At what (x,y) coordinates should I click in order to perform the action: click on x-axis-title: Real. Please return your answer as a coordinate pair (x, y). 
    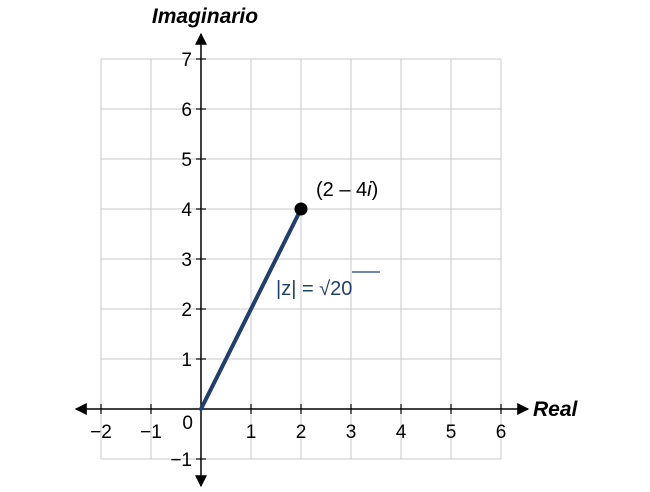
    Looking at the image, I should click on (556, 409).